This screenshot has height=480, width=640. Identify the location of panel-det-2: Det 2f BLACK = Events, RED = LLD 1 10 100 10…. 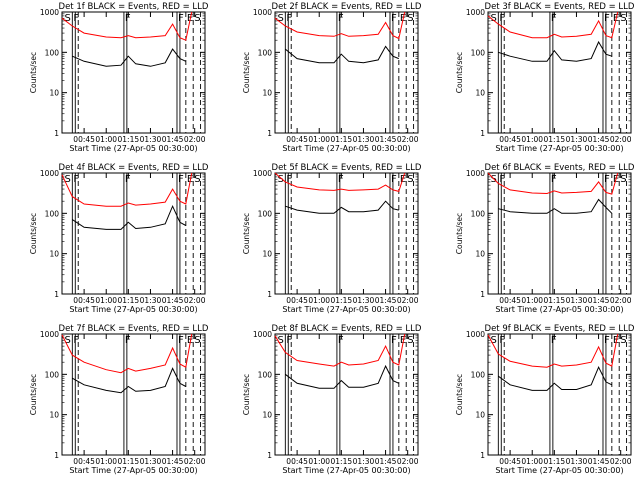
(332, 77).